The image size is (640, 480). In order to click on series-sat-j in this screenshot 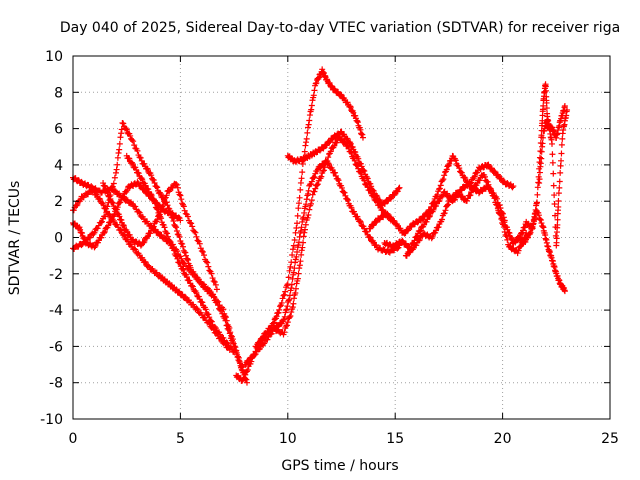, I will do `click(343, 168)`.